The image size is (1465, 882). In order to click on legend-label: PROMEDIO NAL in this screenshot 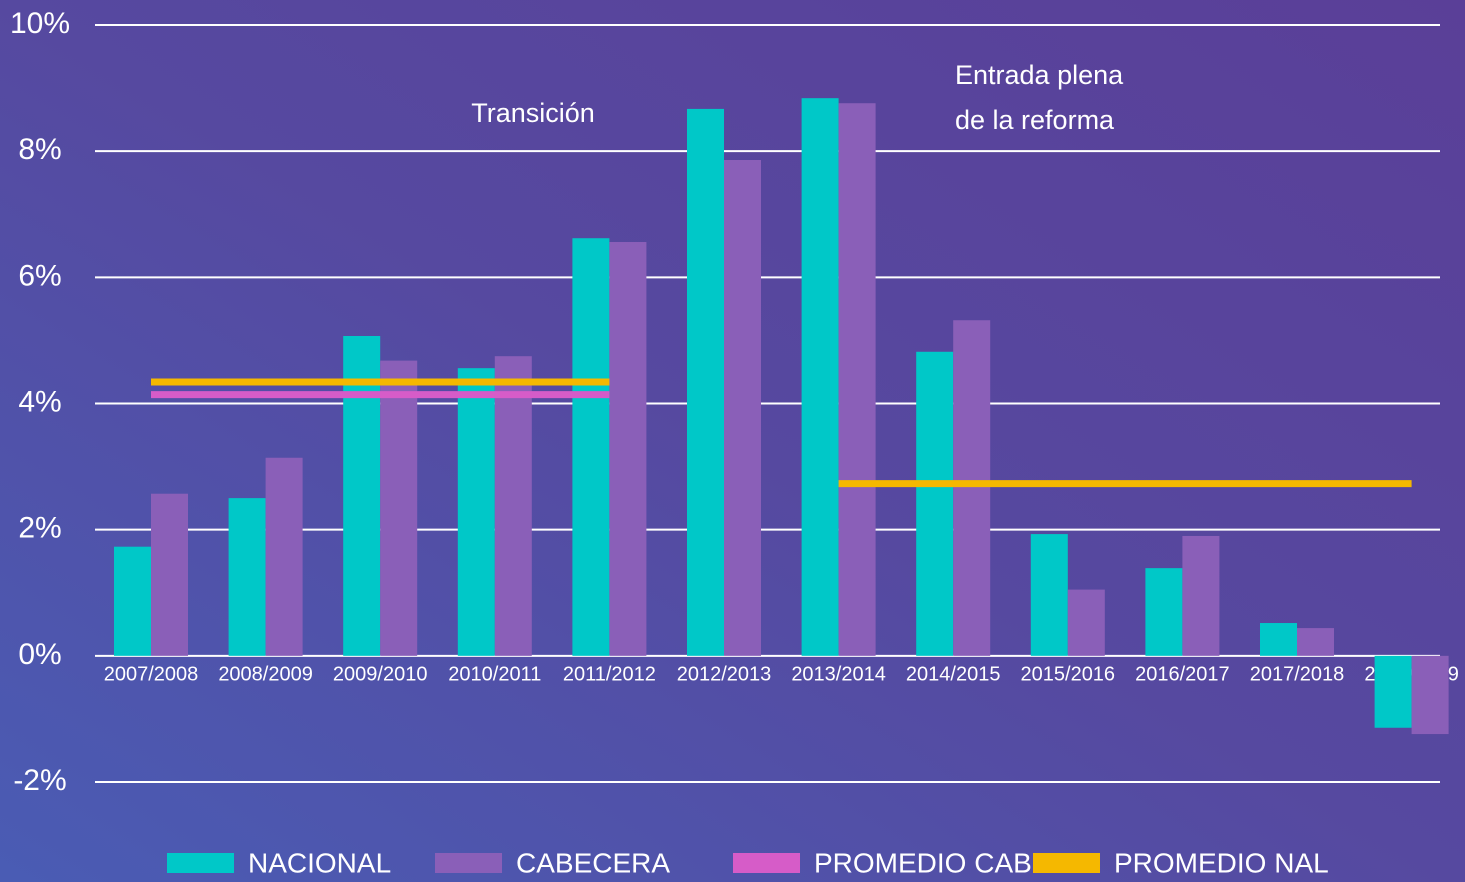, I will do `click(1221, 862)`.